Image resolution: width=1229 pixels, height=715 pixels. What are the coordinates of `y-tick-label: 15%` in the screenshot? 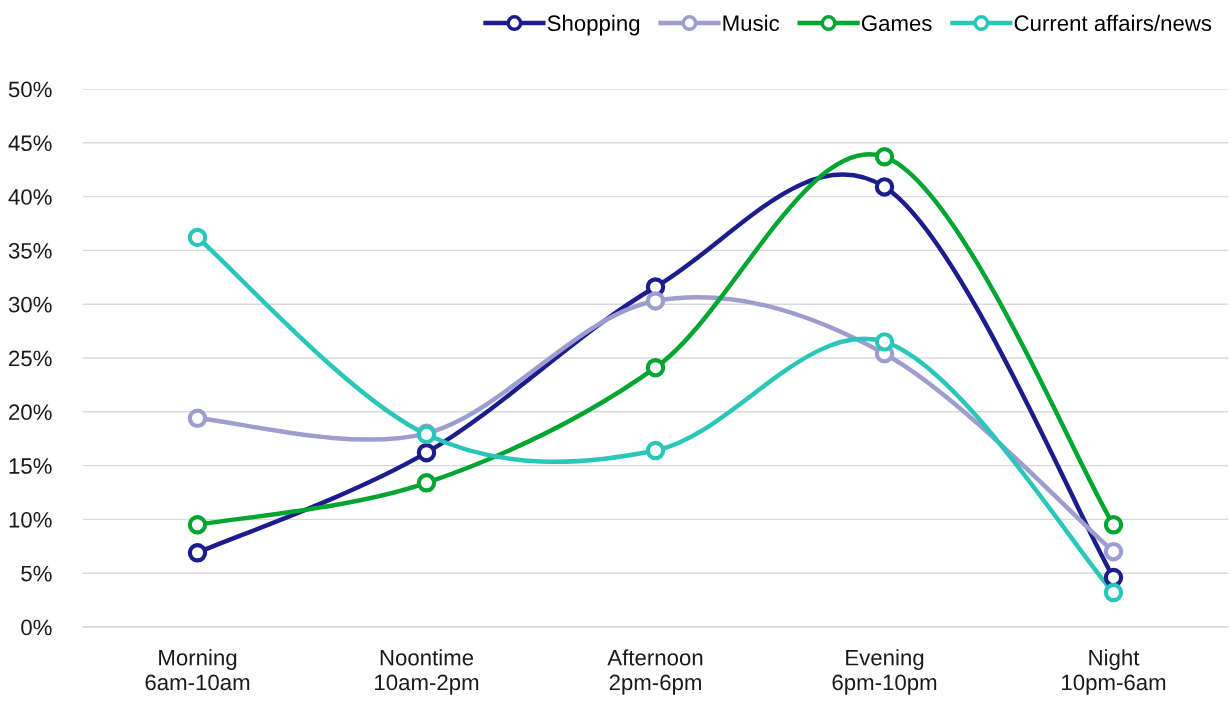 It's located at (30, 466).